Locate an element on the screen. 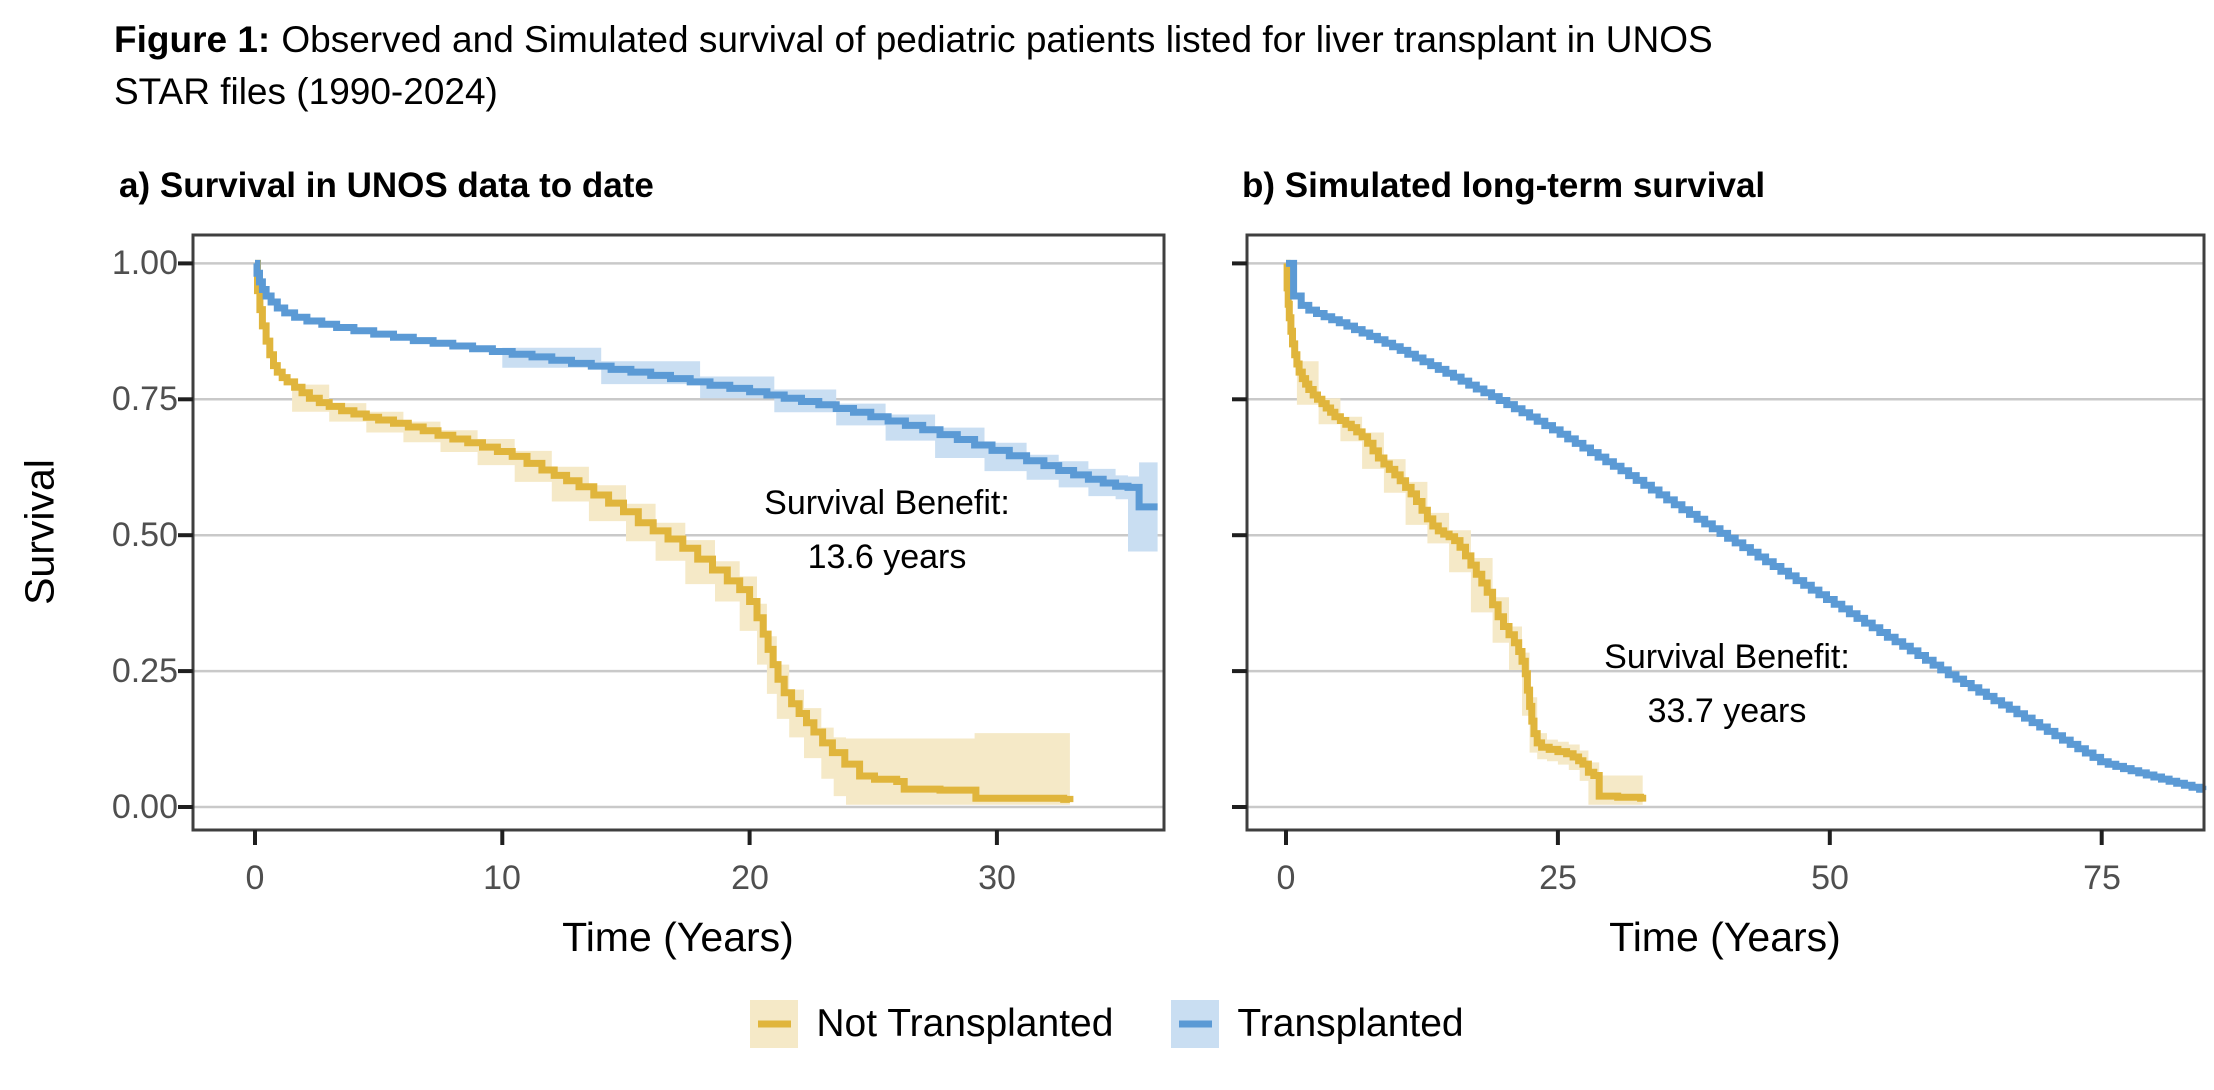 The height and width of the screenshot is (1090, 2214). figure-title-line2: STAR files (1990-2024) is located at coordinates (306, 91).